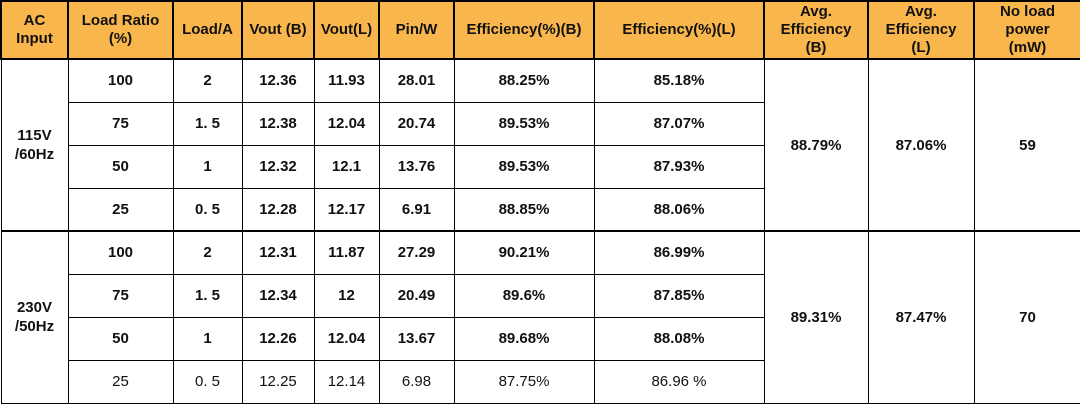  What do you see at coordinates (1026, 30) in the screenshot?
I see `header-cell-no-load-power: No load power (mW)` at bounding box center [1026, 30].